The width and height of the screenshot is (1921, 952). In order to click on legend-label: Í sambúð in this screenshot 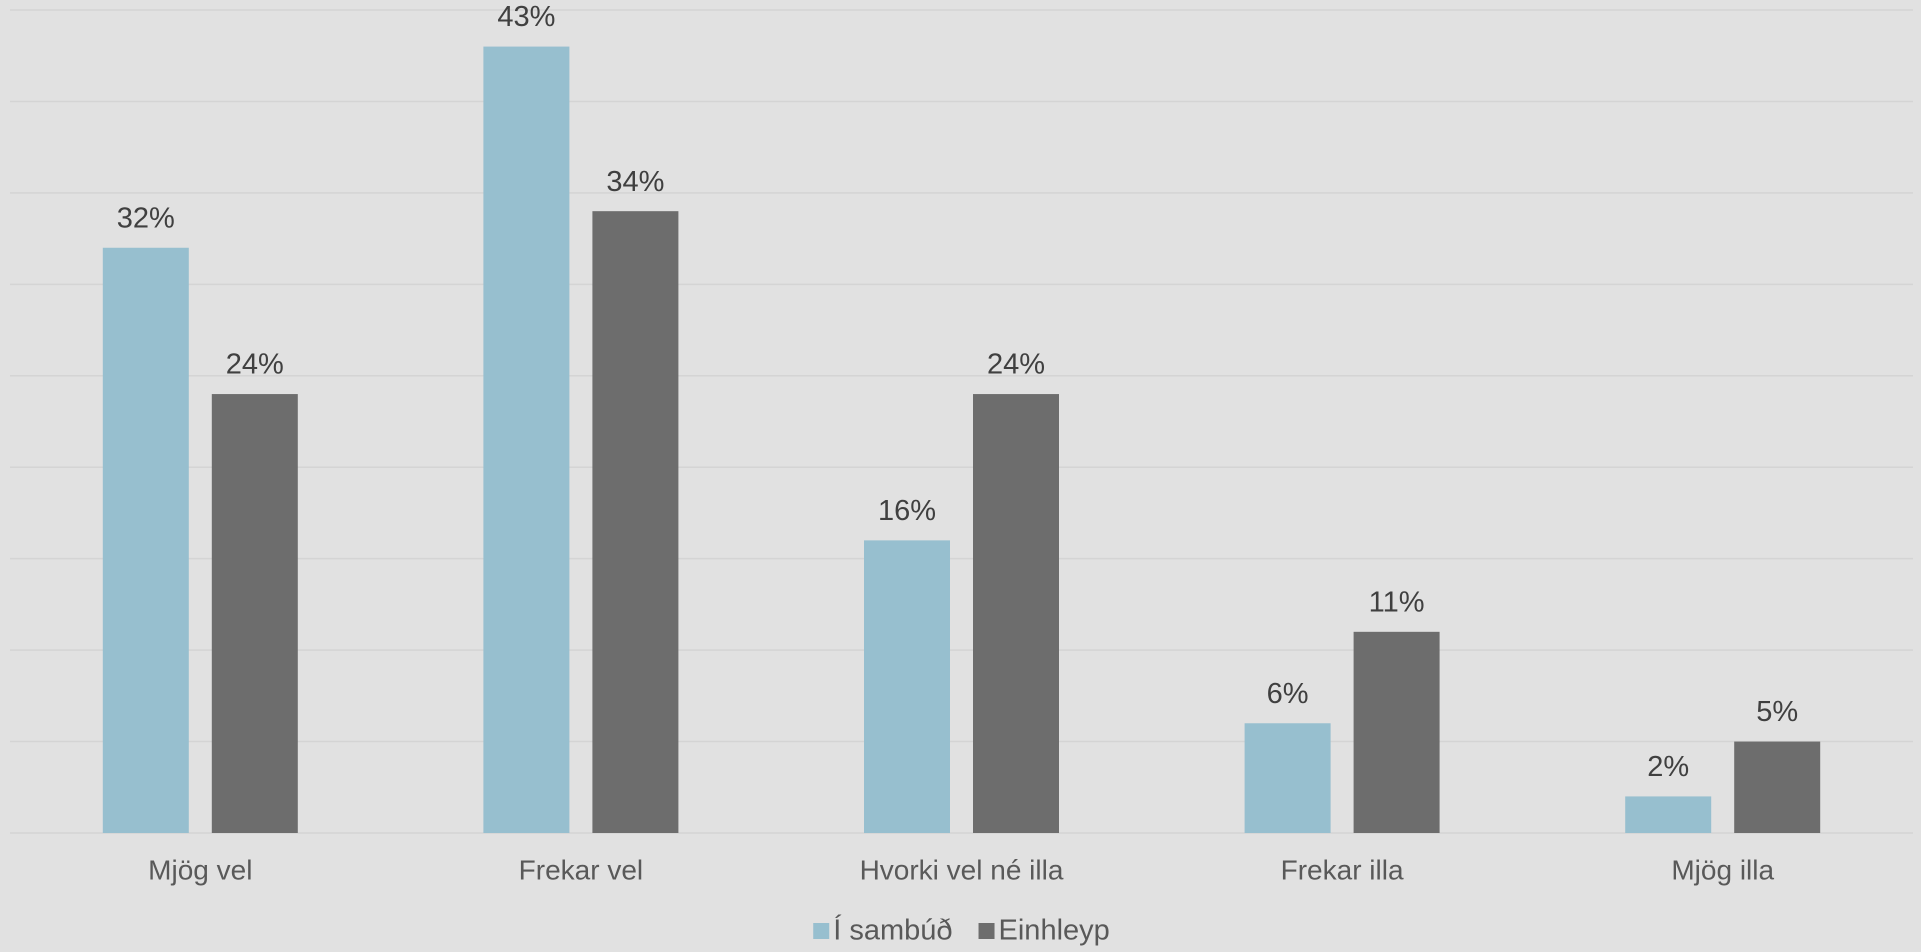, I will do `click(892, 930)`.